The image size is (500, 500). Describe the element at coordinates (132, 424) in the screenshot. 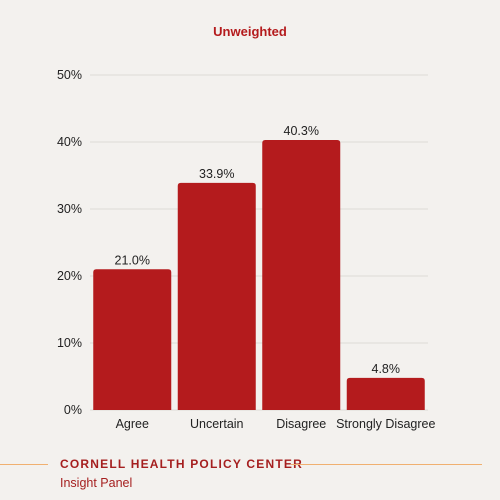

I see `x-tick-label: Agree` at that location.